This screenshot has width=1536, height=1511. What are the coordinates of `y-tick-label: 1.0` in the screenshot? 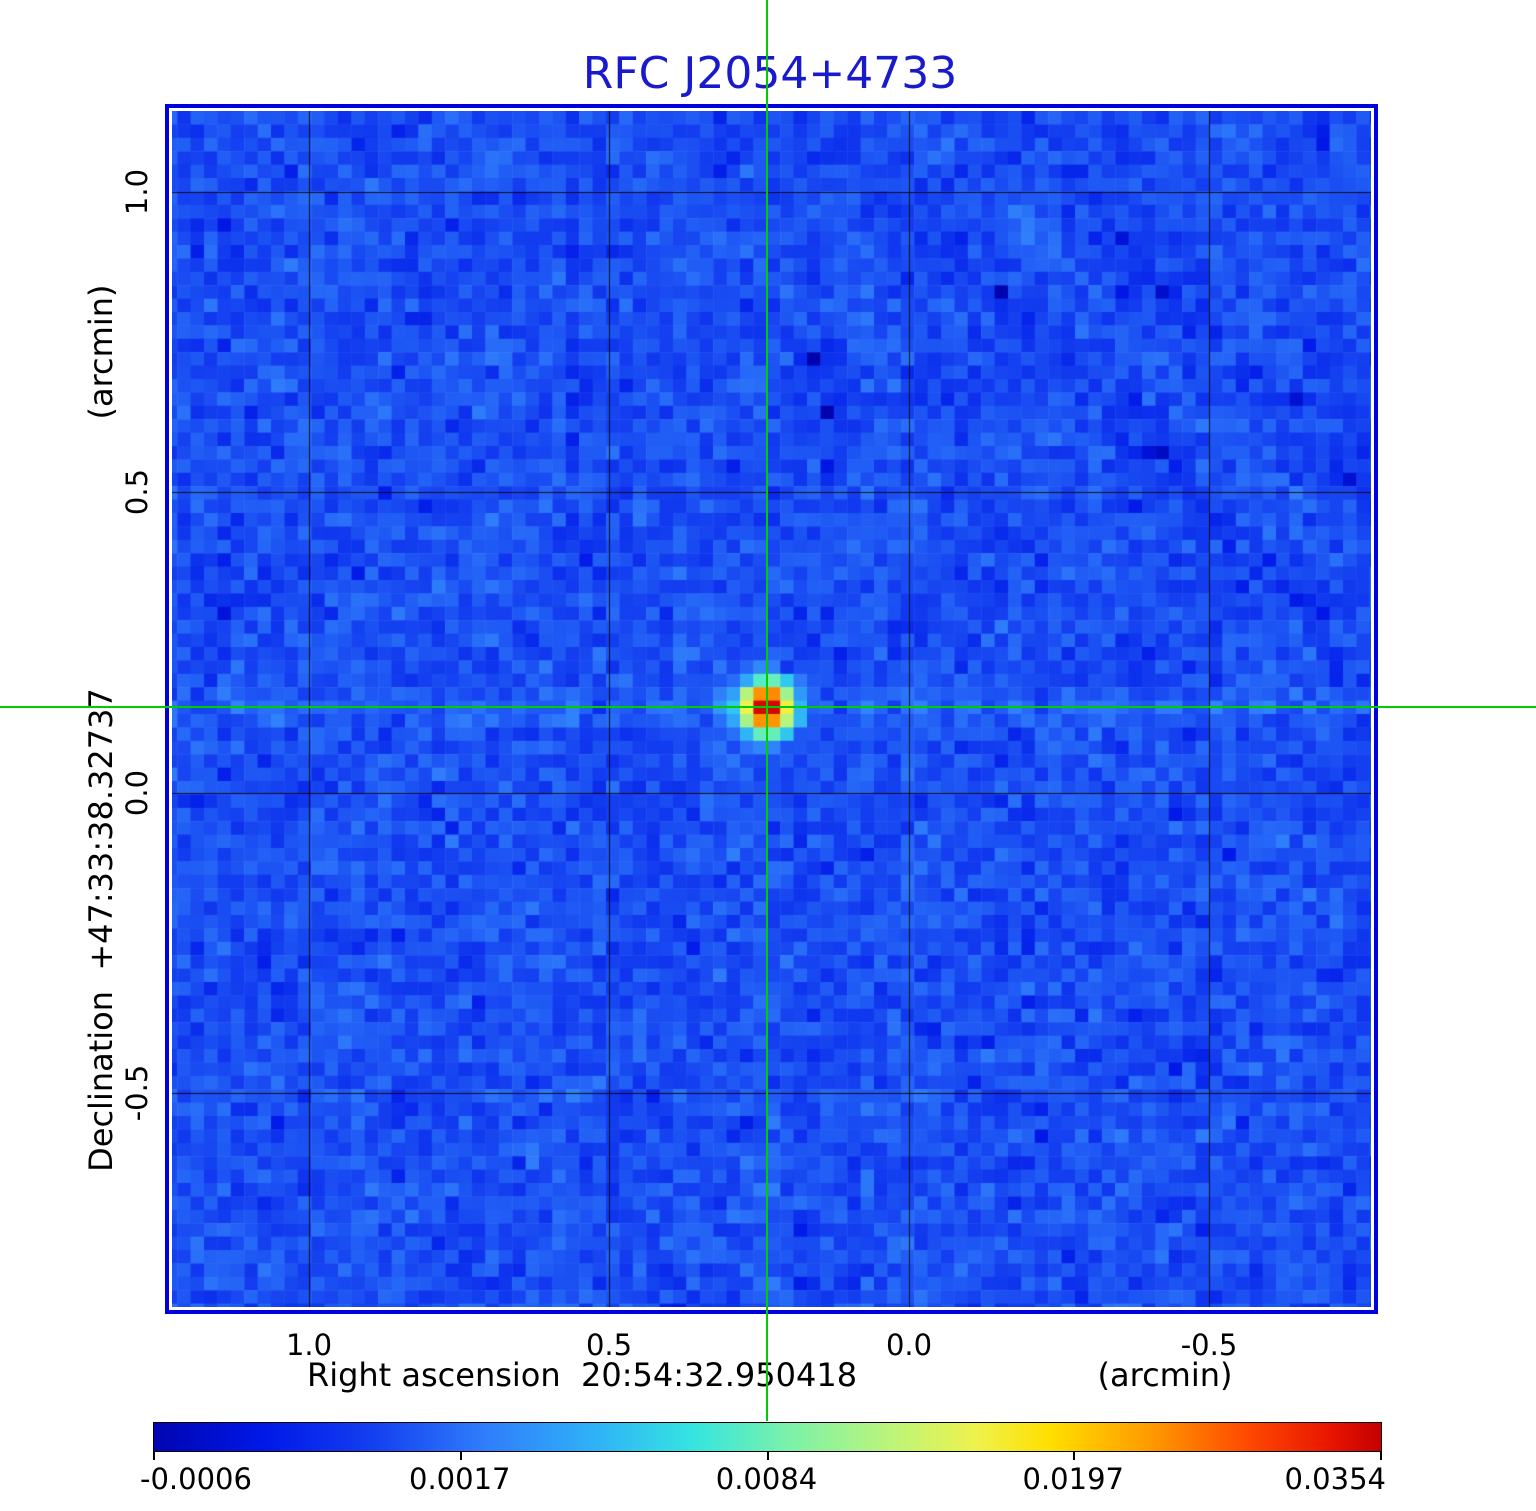 It's located at (137, 192).